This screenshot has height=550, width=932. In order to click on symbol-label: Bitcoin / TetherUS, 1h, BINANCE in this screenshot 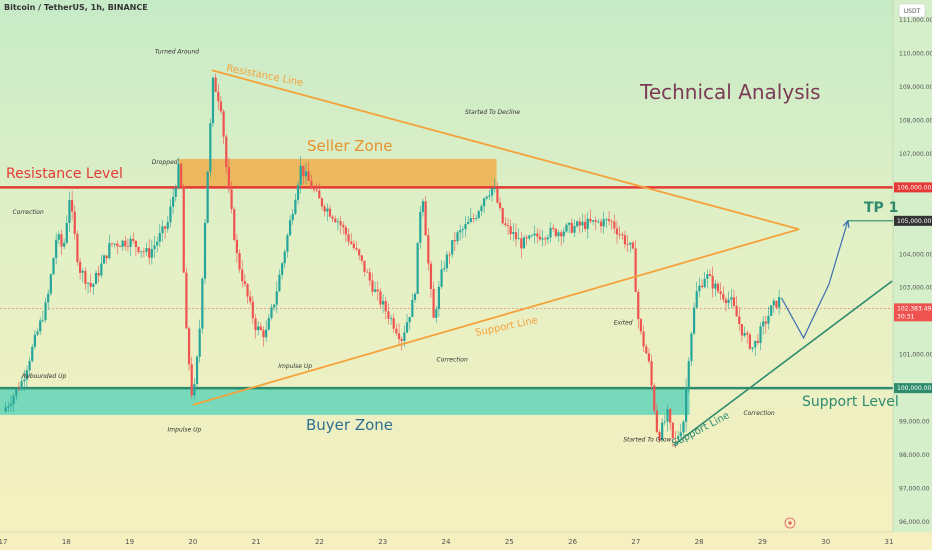, I will do `click(76, 7)`.